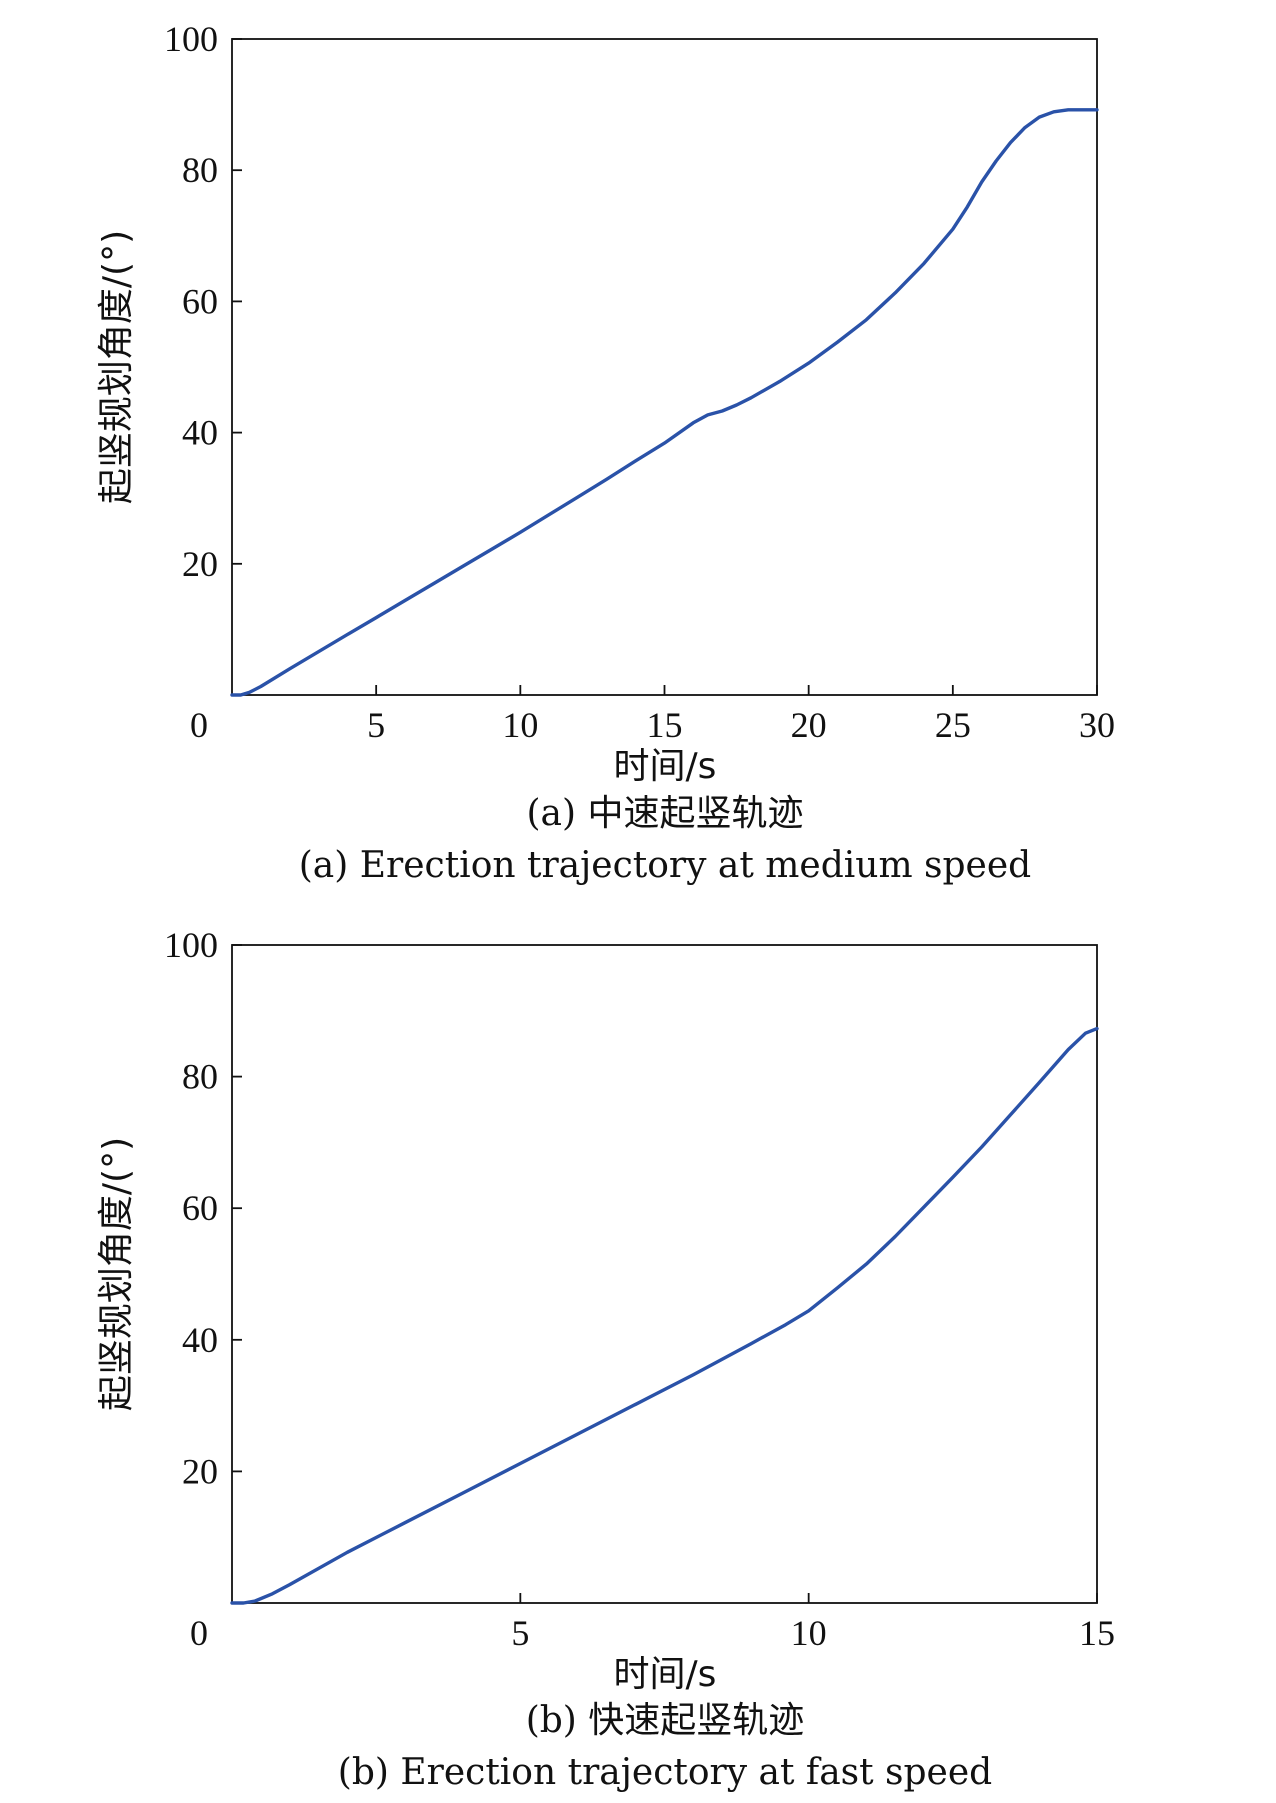 The image size is (1276, 1803). What do you see at coordinates (665, 1772) in the screenshot?
I see `caption-english: (b) Erection trajectory at fast speed` at bounding box center [665, 1772].